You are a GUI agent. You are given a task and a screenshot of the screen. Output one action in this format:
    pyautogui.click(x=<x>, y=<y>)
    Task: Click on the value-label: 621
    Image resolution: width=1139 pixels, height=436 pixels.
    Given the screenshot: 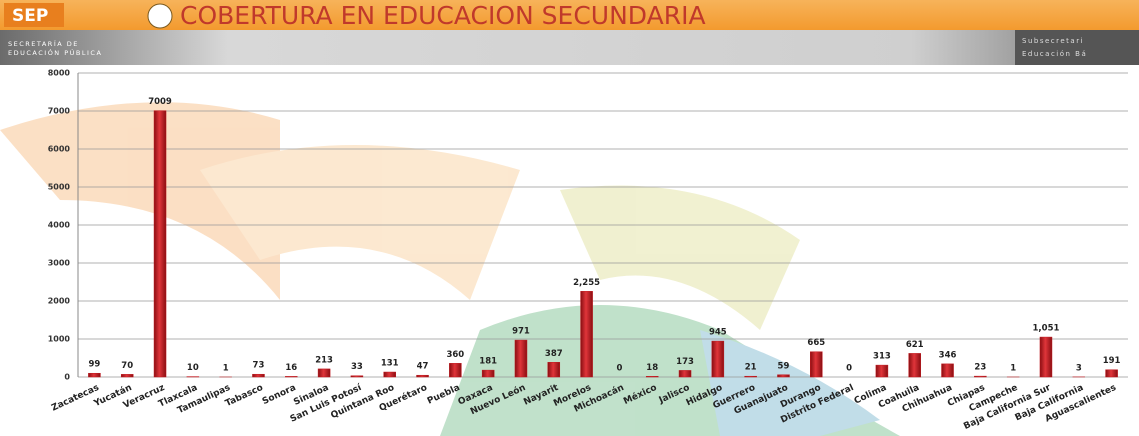 What is the action you would take?
    pyautogui.click(x=915, y=345)
    